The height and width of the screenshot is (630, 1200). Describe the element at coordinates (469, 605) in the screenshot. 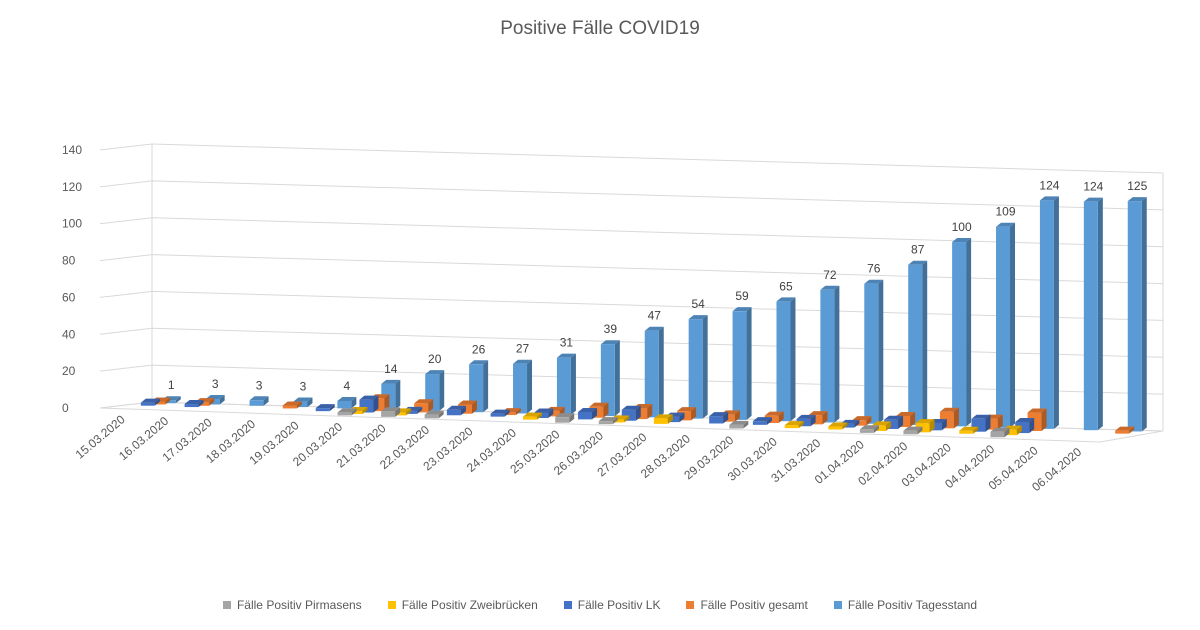

I see `legend-label: Fälle Positiv Zweibrücken` at that location.